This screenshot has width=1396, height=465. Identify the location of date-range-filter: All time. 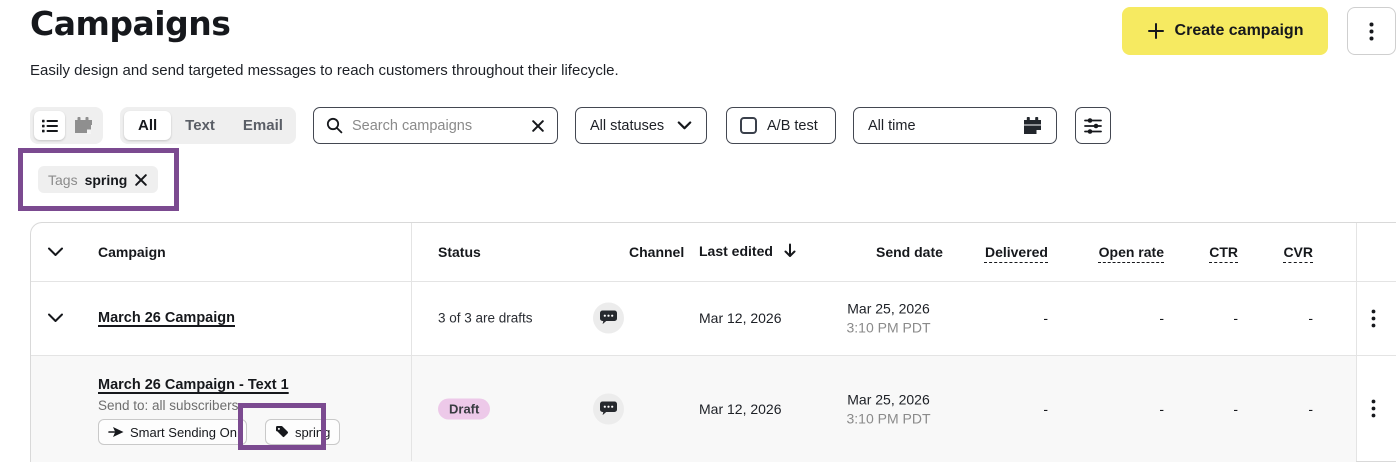
(955, 125).